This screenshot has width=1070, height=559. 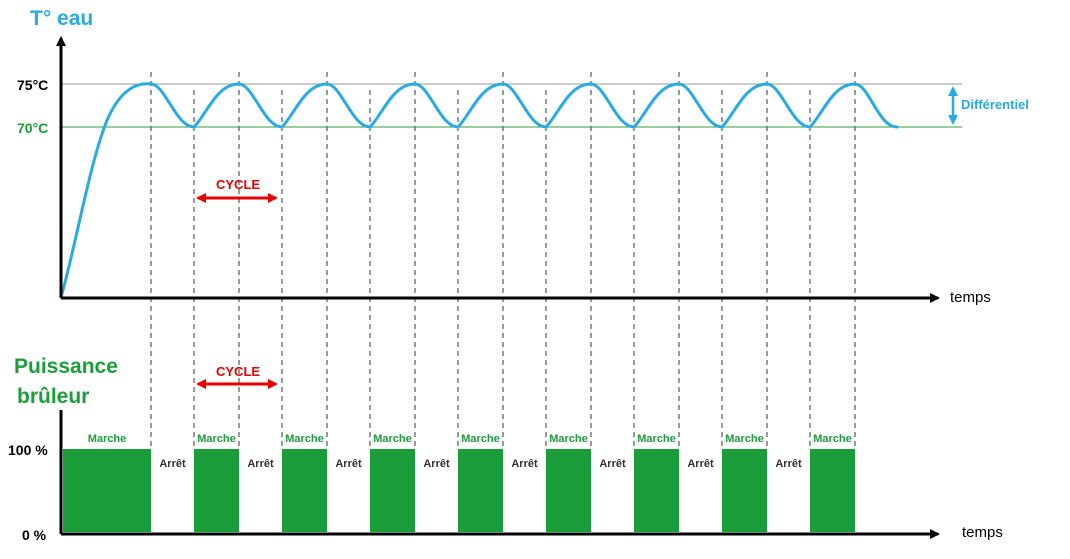 I want to click on burner-blocks, so click(x=459, y=490).